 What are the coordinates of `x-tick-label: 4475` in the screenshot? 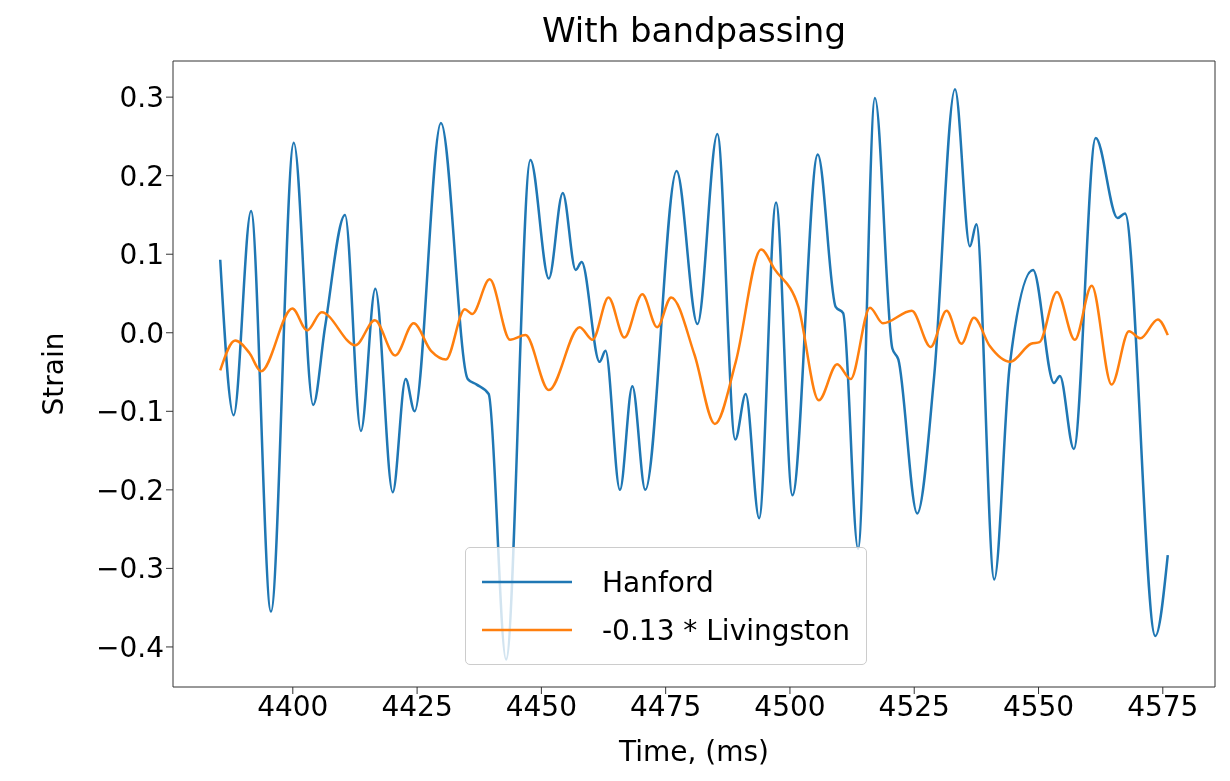 It's located at (666, 706).